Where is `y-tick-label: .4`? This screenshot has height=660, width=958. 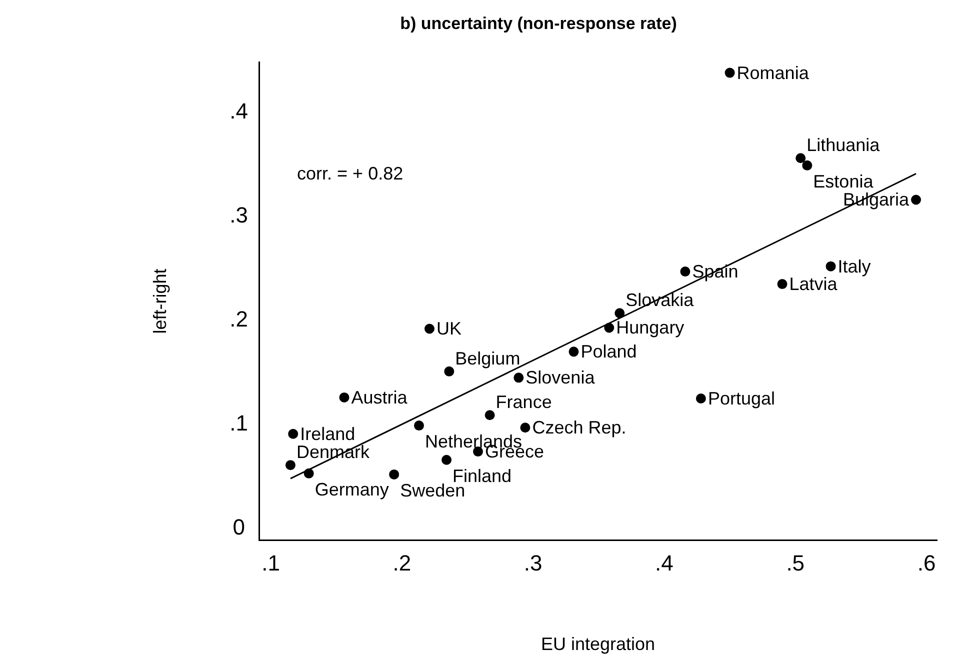 y-tick-label: .4 is located at coordinates (239, 111).